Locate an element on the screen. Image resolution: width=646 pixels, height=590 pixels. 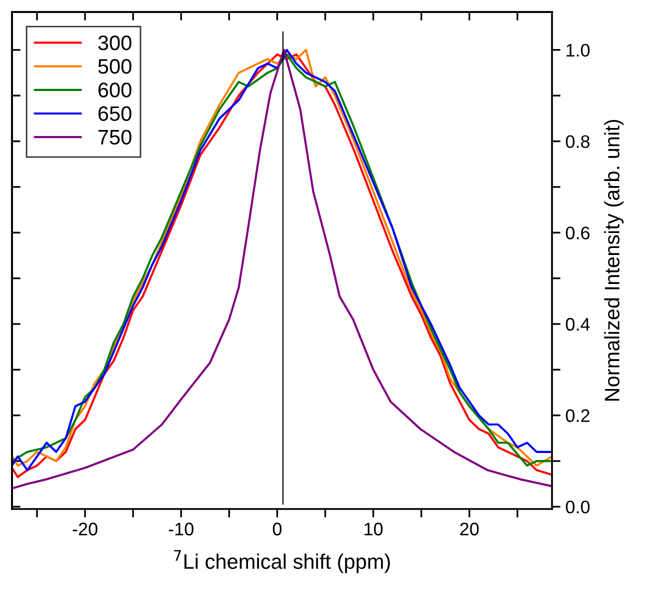
x-tick-label: -10 is located at coordinates (181, 529).